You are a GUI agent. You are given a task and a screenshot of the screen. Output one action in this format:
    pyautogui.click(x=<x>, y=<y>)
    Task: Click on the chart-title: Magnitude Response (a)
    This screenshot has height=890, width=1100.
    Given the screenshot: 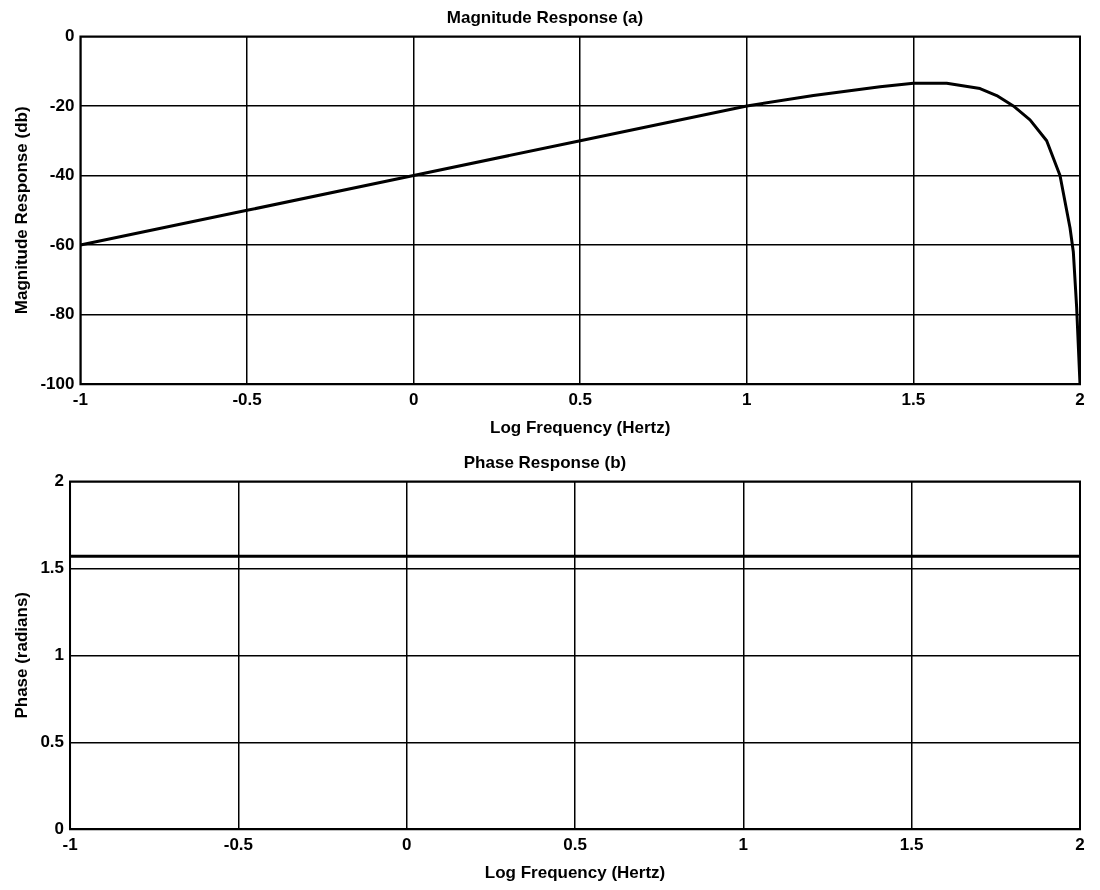 What is the action you would take?
    pyautogui.click(x=545, y=17)
    